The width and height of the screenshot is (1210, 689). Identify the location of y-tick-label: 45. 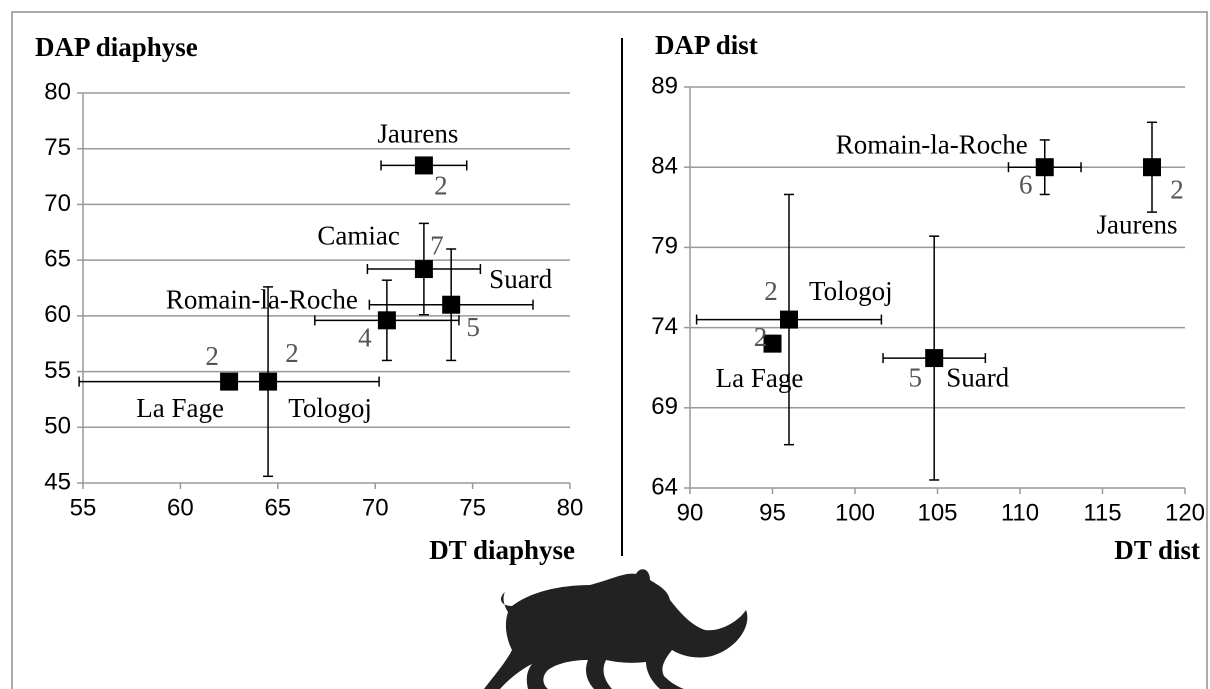
(57, 481).